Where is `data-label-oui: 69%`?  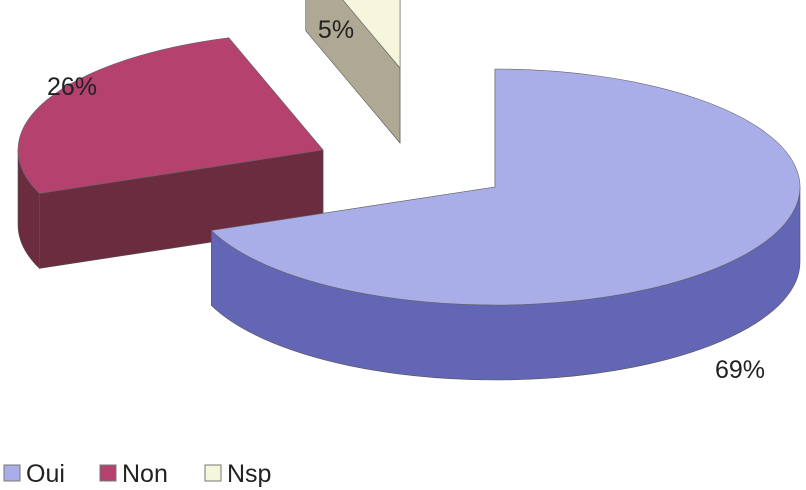 data-label-oui: 69% is located at coordinates (740, 370).